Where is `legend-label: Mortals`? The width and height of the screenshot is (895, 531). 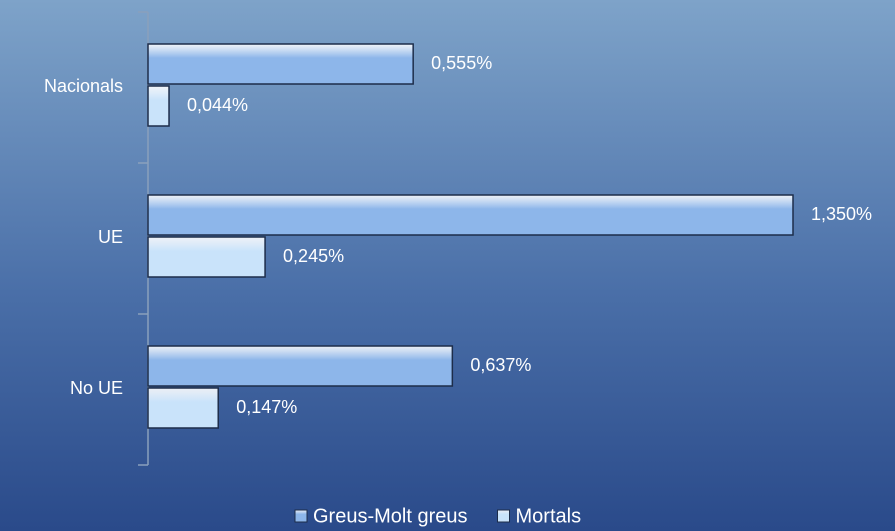
legend-label: Mortals is located at coordinates (549, 516).